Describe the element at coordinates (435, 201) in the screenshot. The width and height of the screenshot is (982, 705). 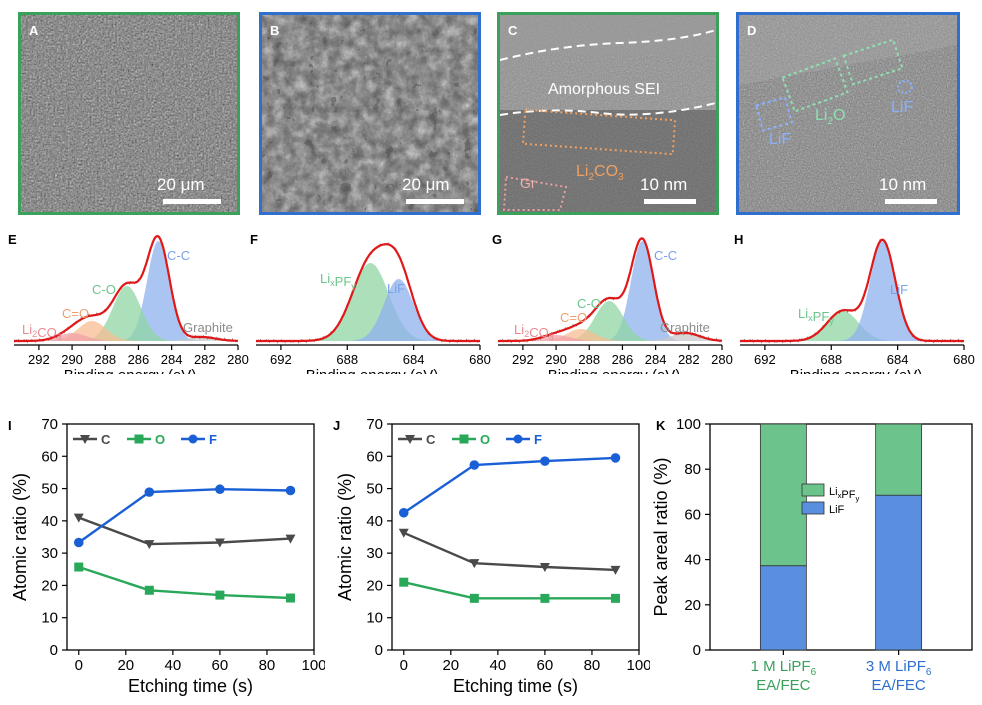
I see `scale-bar-b` at that location.